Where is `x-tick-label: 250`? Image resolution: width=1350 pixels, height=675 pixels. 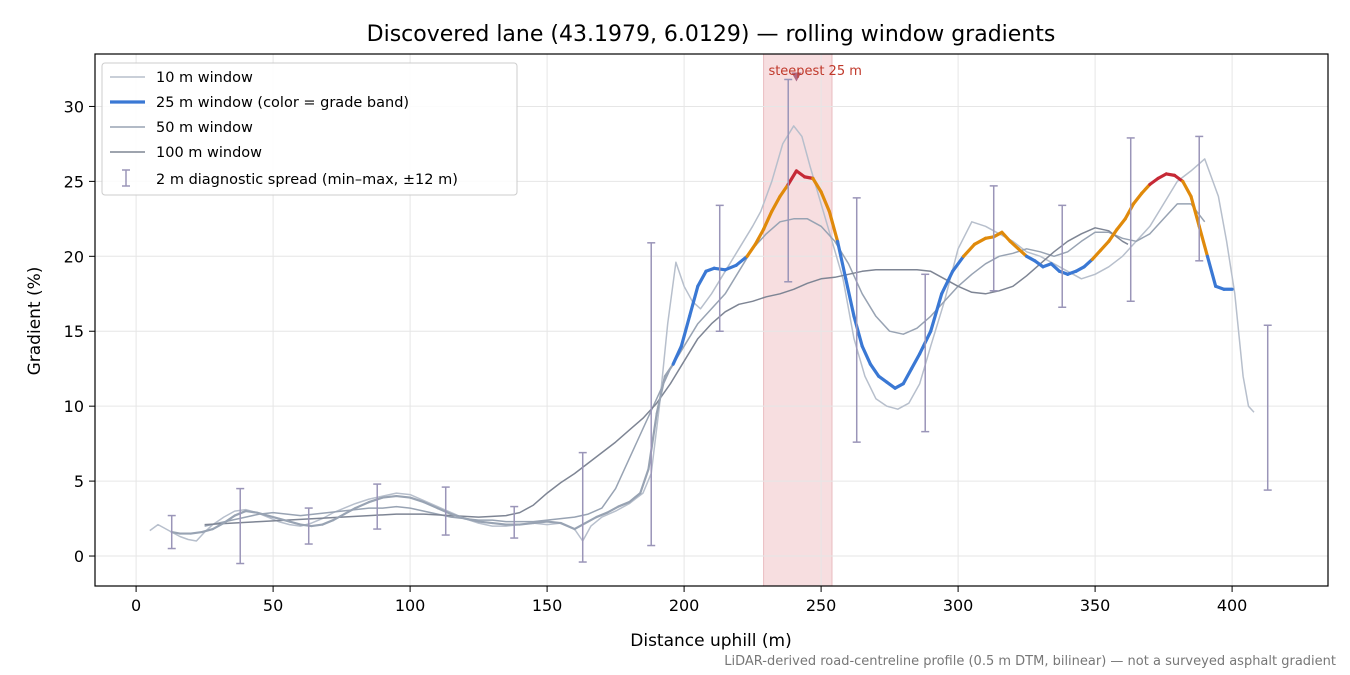
x-tick-label: 250 is located at coordinates (821, 605).